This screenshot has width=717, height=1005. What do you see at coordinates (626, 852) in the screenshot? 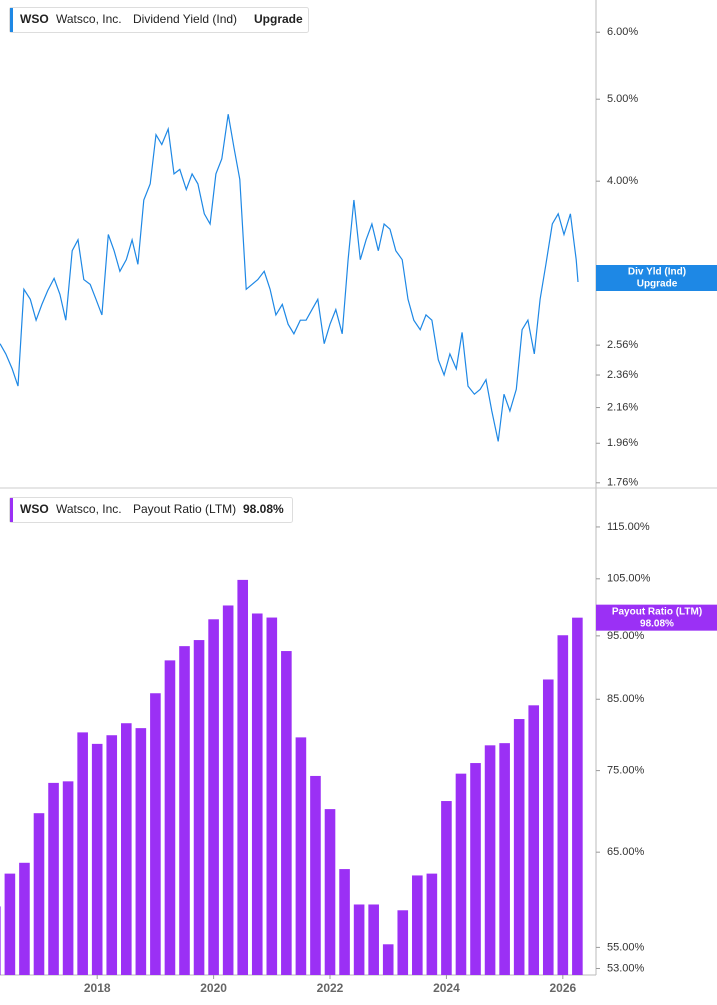
I see `y-tick-label: 65.00%` at bounding box center [626, 852].